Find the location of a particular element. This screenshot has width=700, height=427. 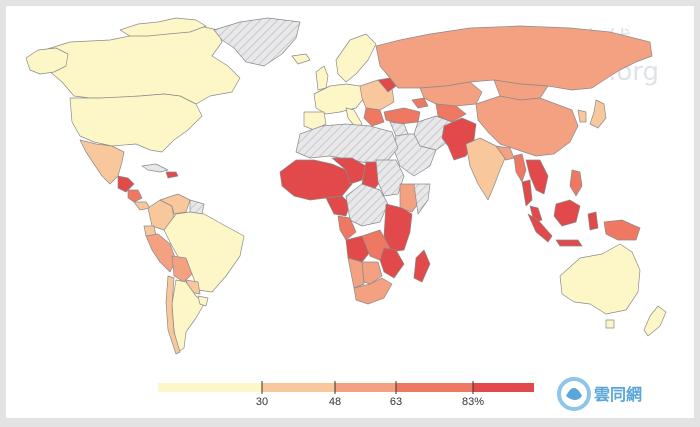

country-arabia is located at coordinates (415, 155).